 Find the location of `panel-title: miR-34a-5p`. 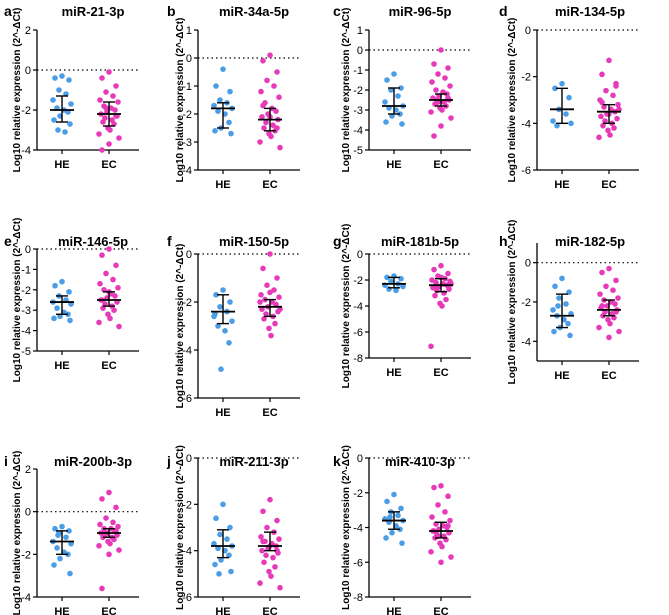

panel-title: miR-34a-5p is located at coordinates (254, 11).